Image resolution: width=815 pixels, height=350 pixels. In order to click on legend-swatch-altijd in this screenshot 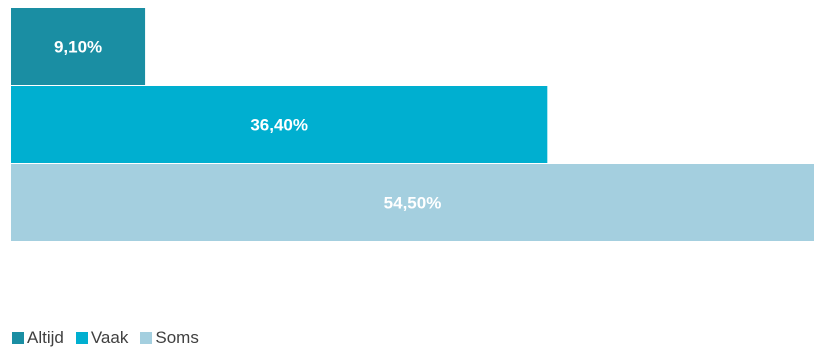, I will do `click(18, 338)`.